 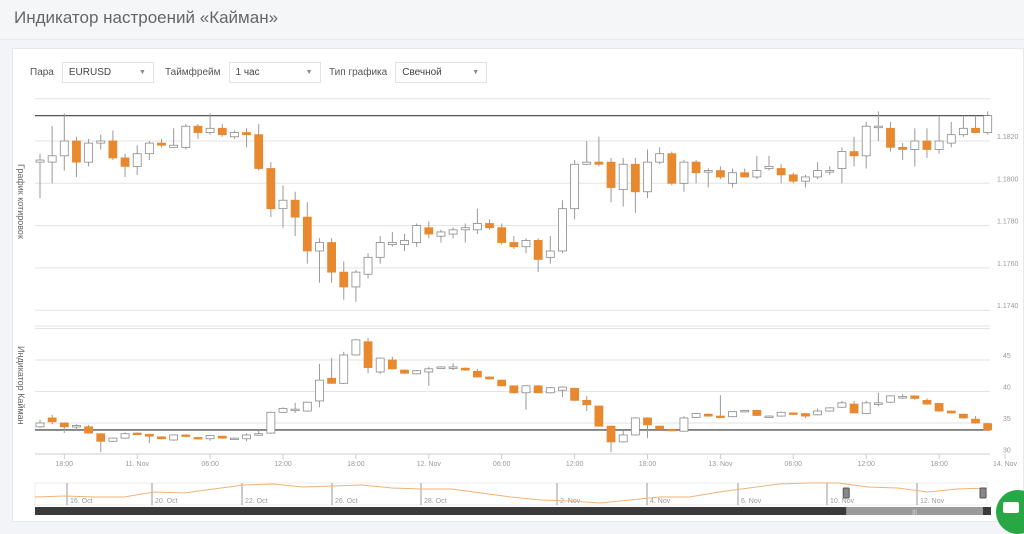 What do you see at coordinates (283, 464) in the screenshot?
I see `x-tick-label: 12:00` at bounding box center [283, 464].